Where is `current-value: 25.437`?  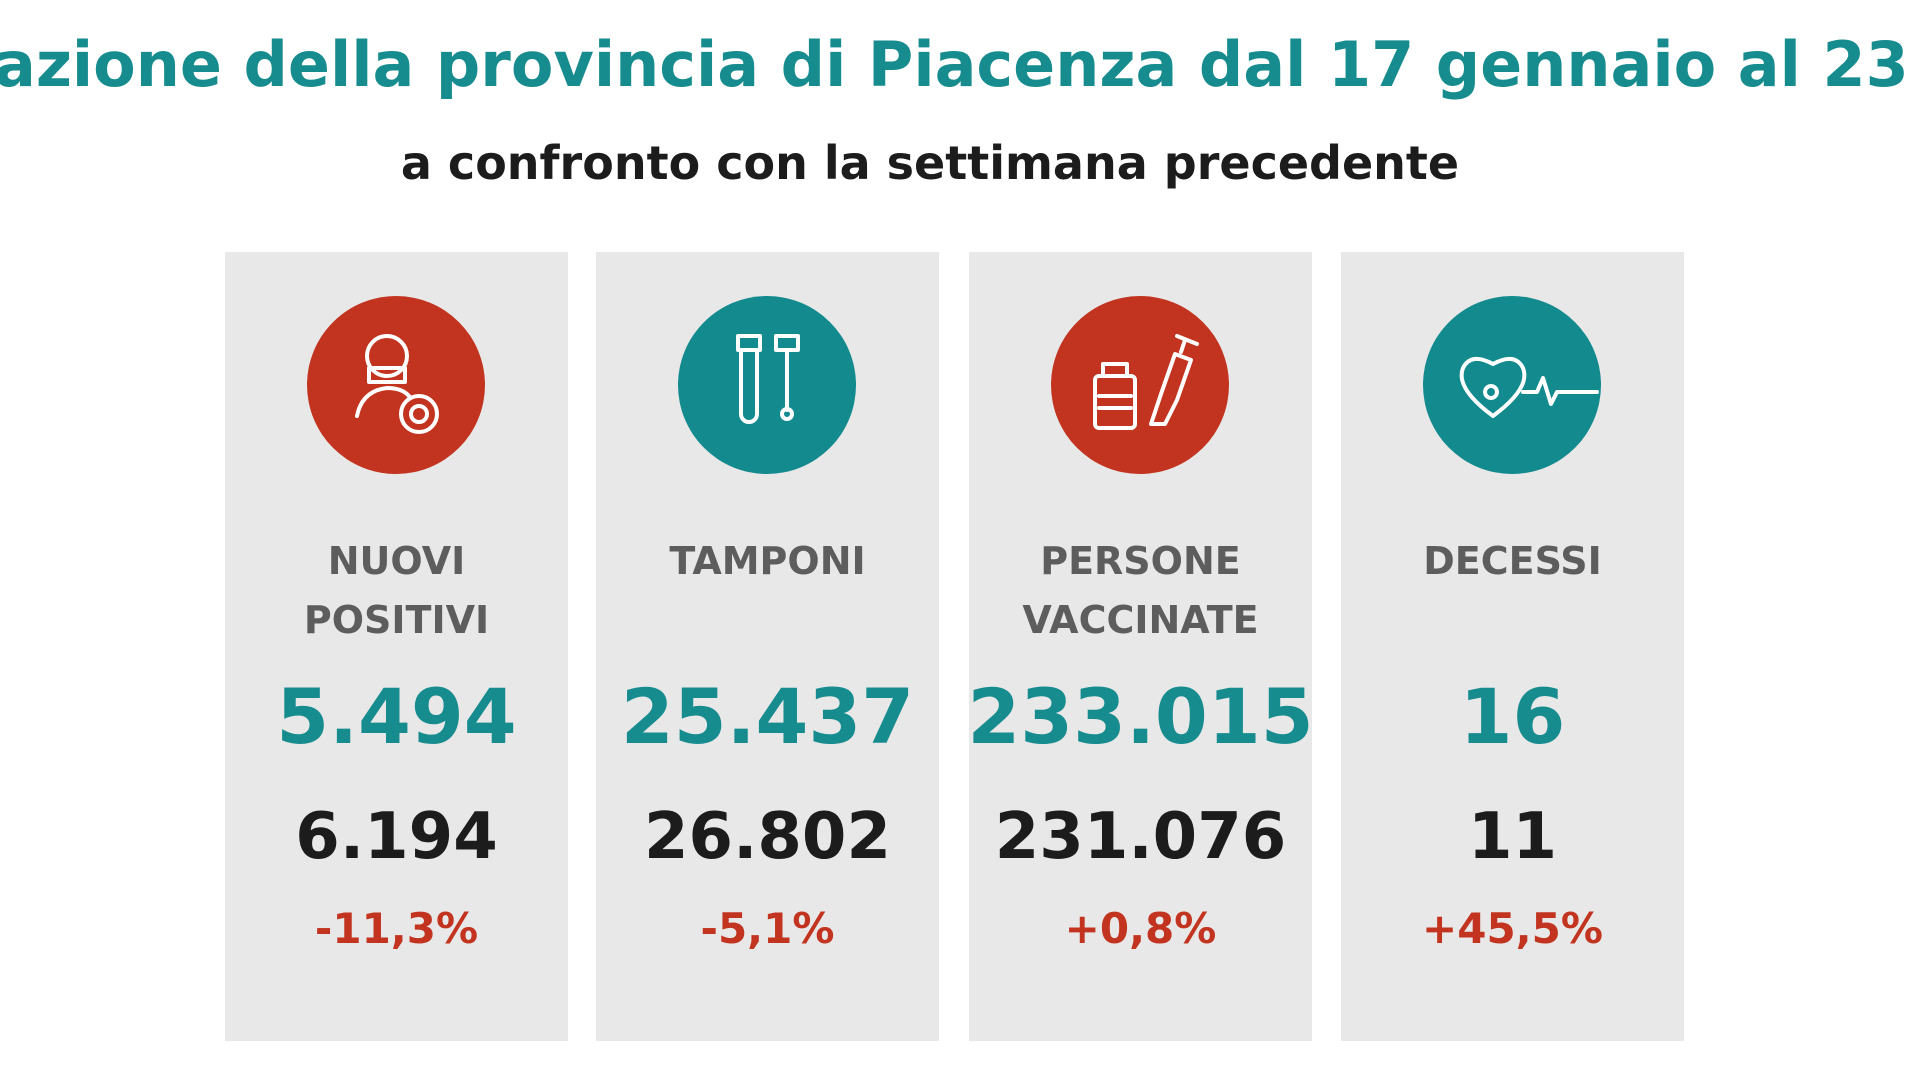
current-value: 25.437 is located at coordinates (767, 716).